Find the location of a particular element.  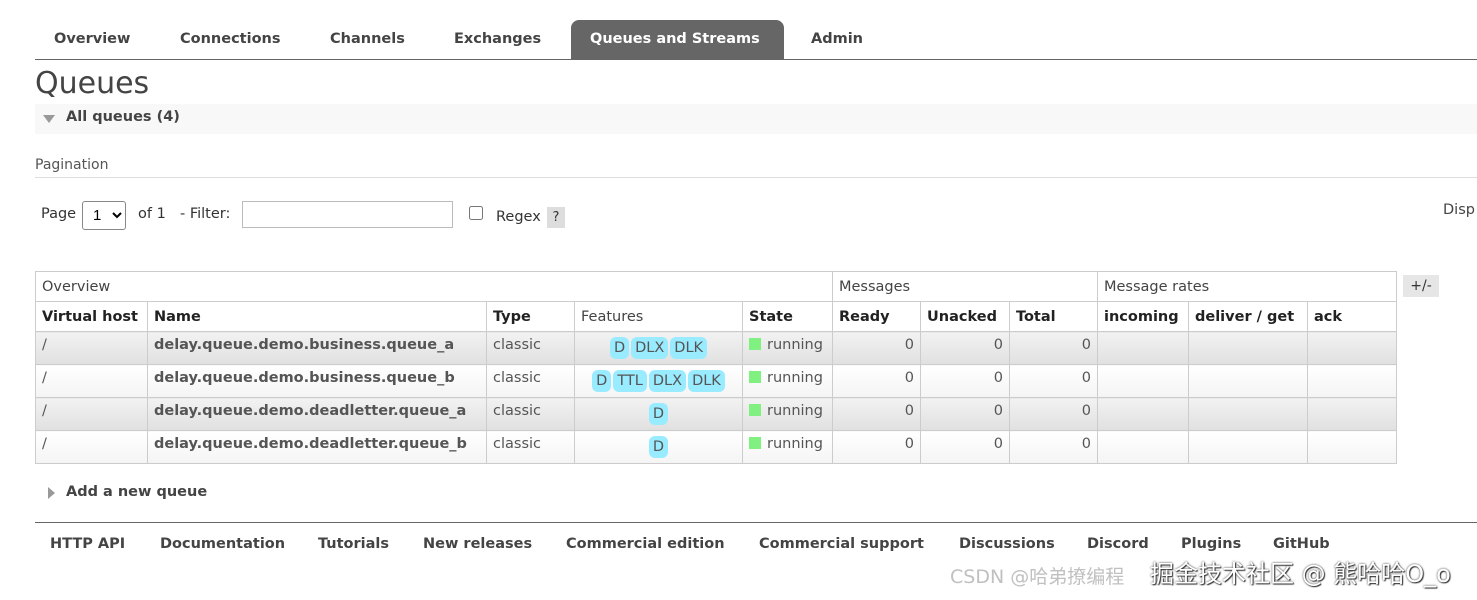

cell-features: D TTL DLX DLK is located at coordinates (658, 381).